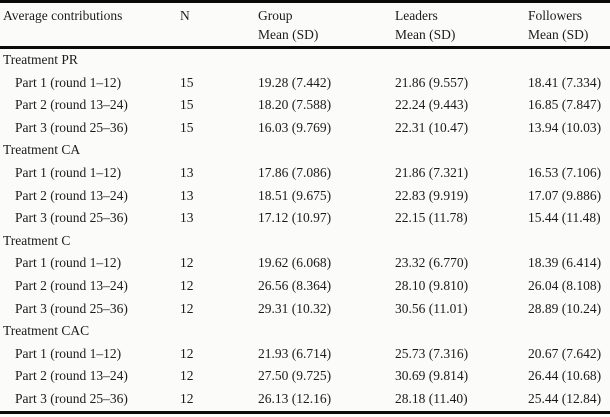 The height and width of the screenshot is (417, 610). Describe the element at coordinates (275, 15) in the screenshot. I see `col-header-group-line1: Group` at that location.